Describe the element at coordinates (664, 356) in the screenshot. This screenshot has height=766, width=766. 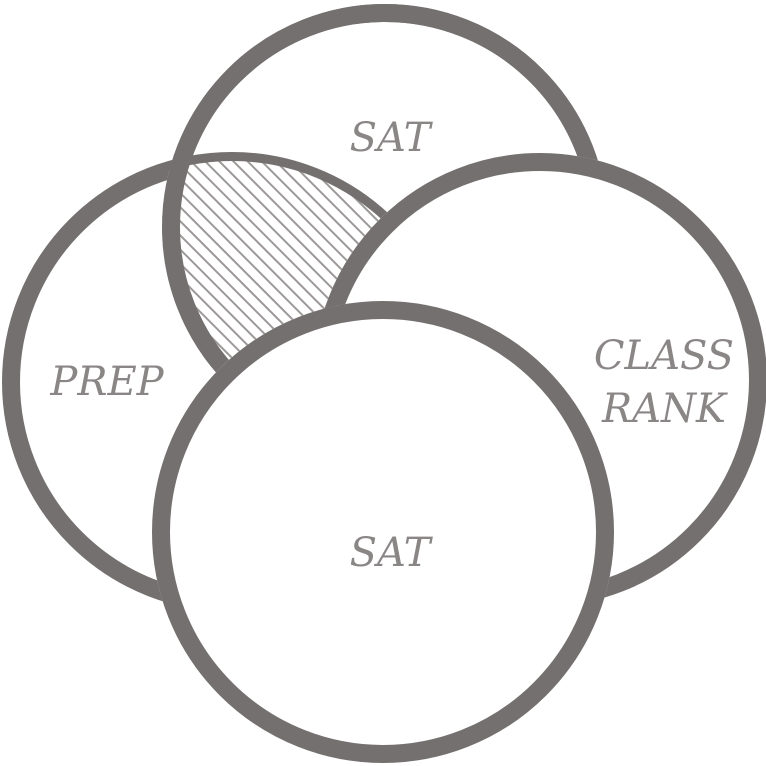
I see `label-right-line1: CLASS` at that location.